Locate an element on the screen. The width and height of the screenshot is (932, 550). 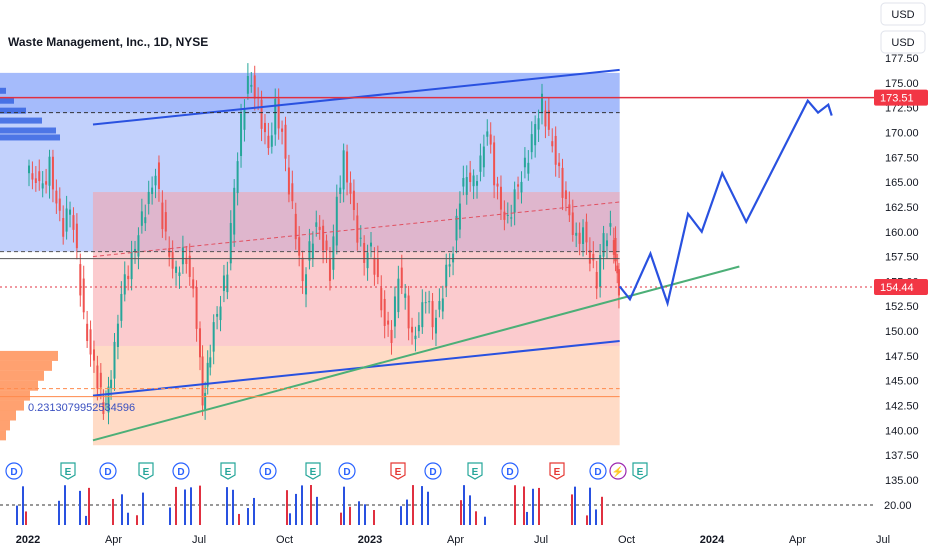
price-tick-label: 177.50 is located at coordinates (902, 59).